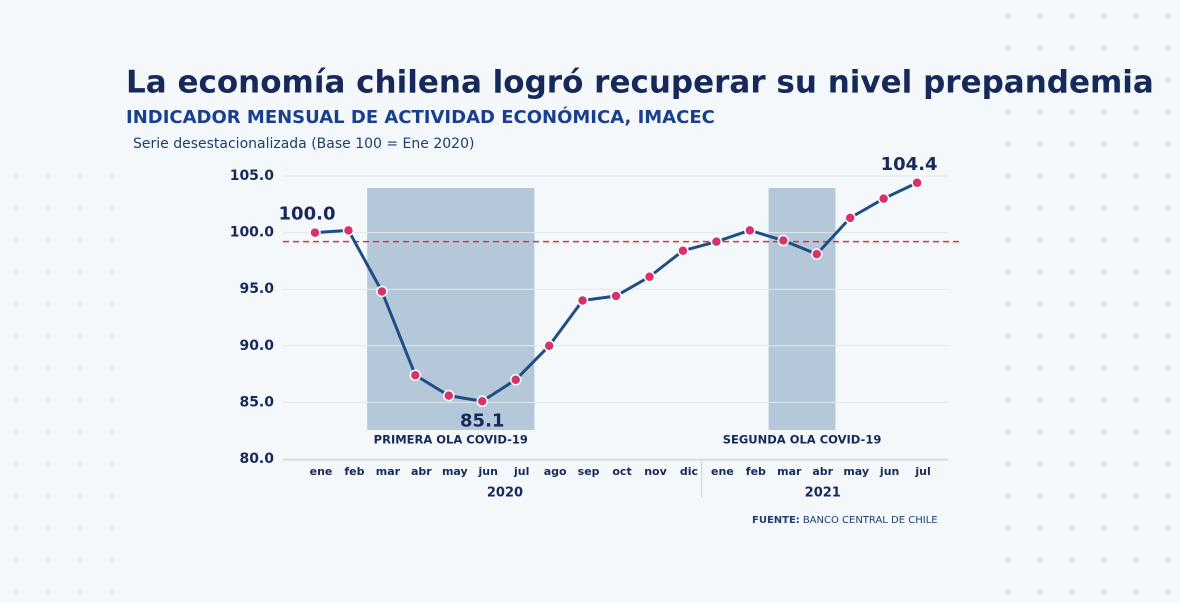  I want to click on y-tick-label: 105.0, so click(252, 176).